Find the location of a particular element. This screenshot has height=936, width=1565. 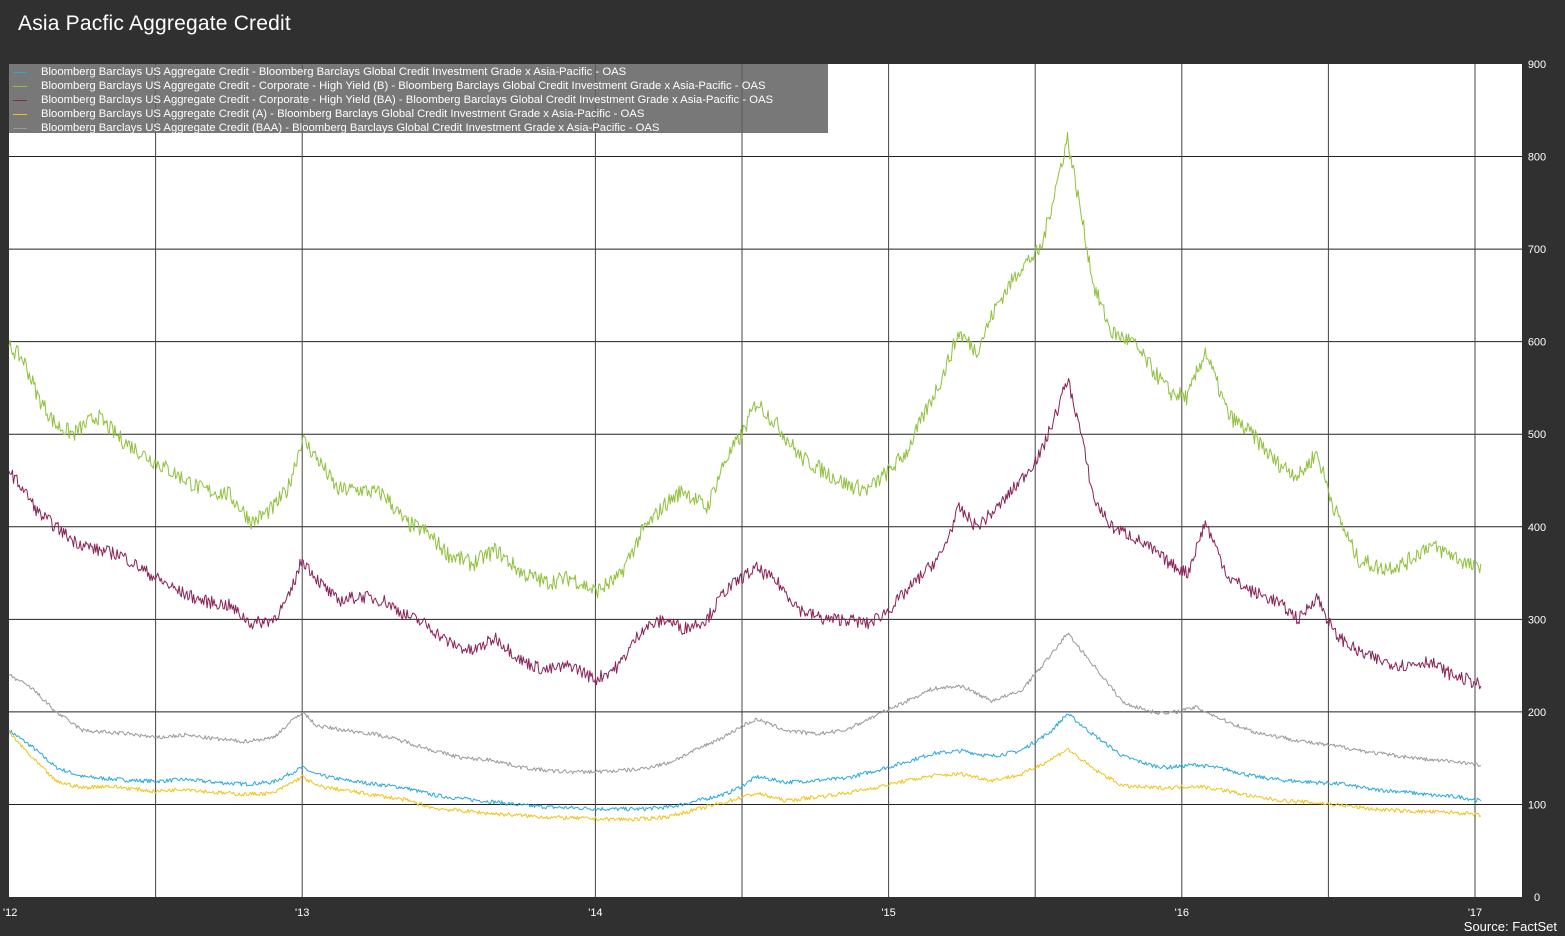

x-tick-label: '15 is located at coordinates (888, 913).